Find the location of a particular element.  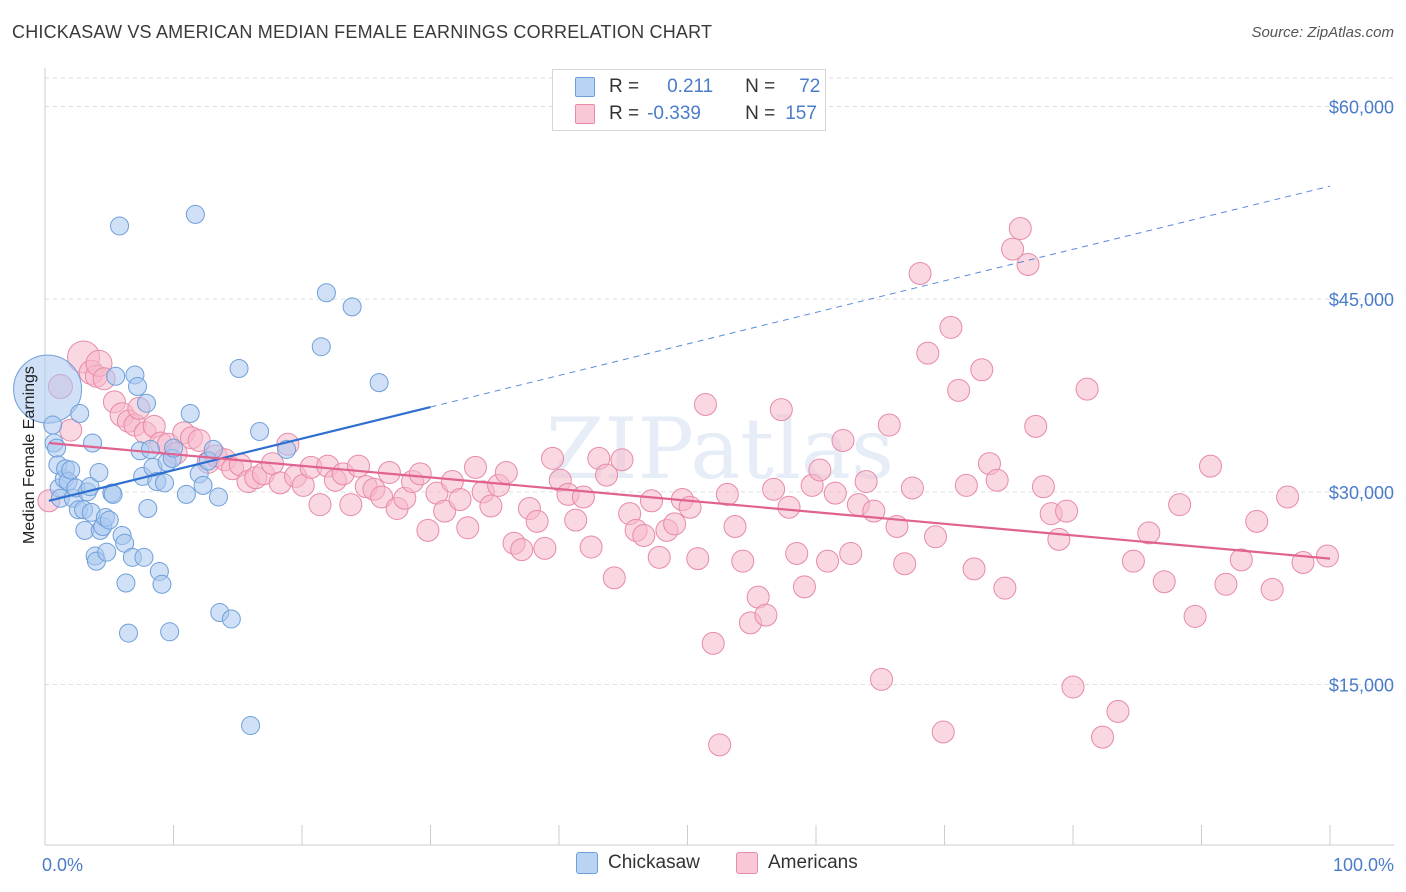

series-legend: Chickasaw Americans is located at coordinates (703, 864).